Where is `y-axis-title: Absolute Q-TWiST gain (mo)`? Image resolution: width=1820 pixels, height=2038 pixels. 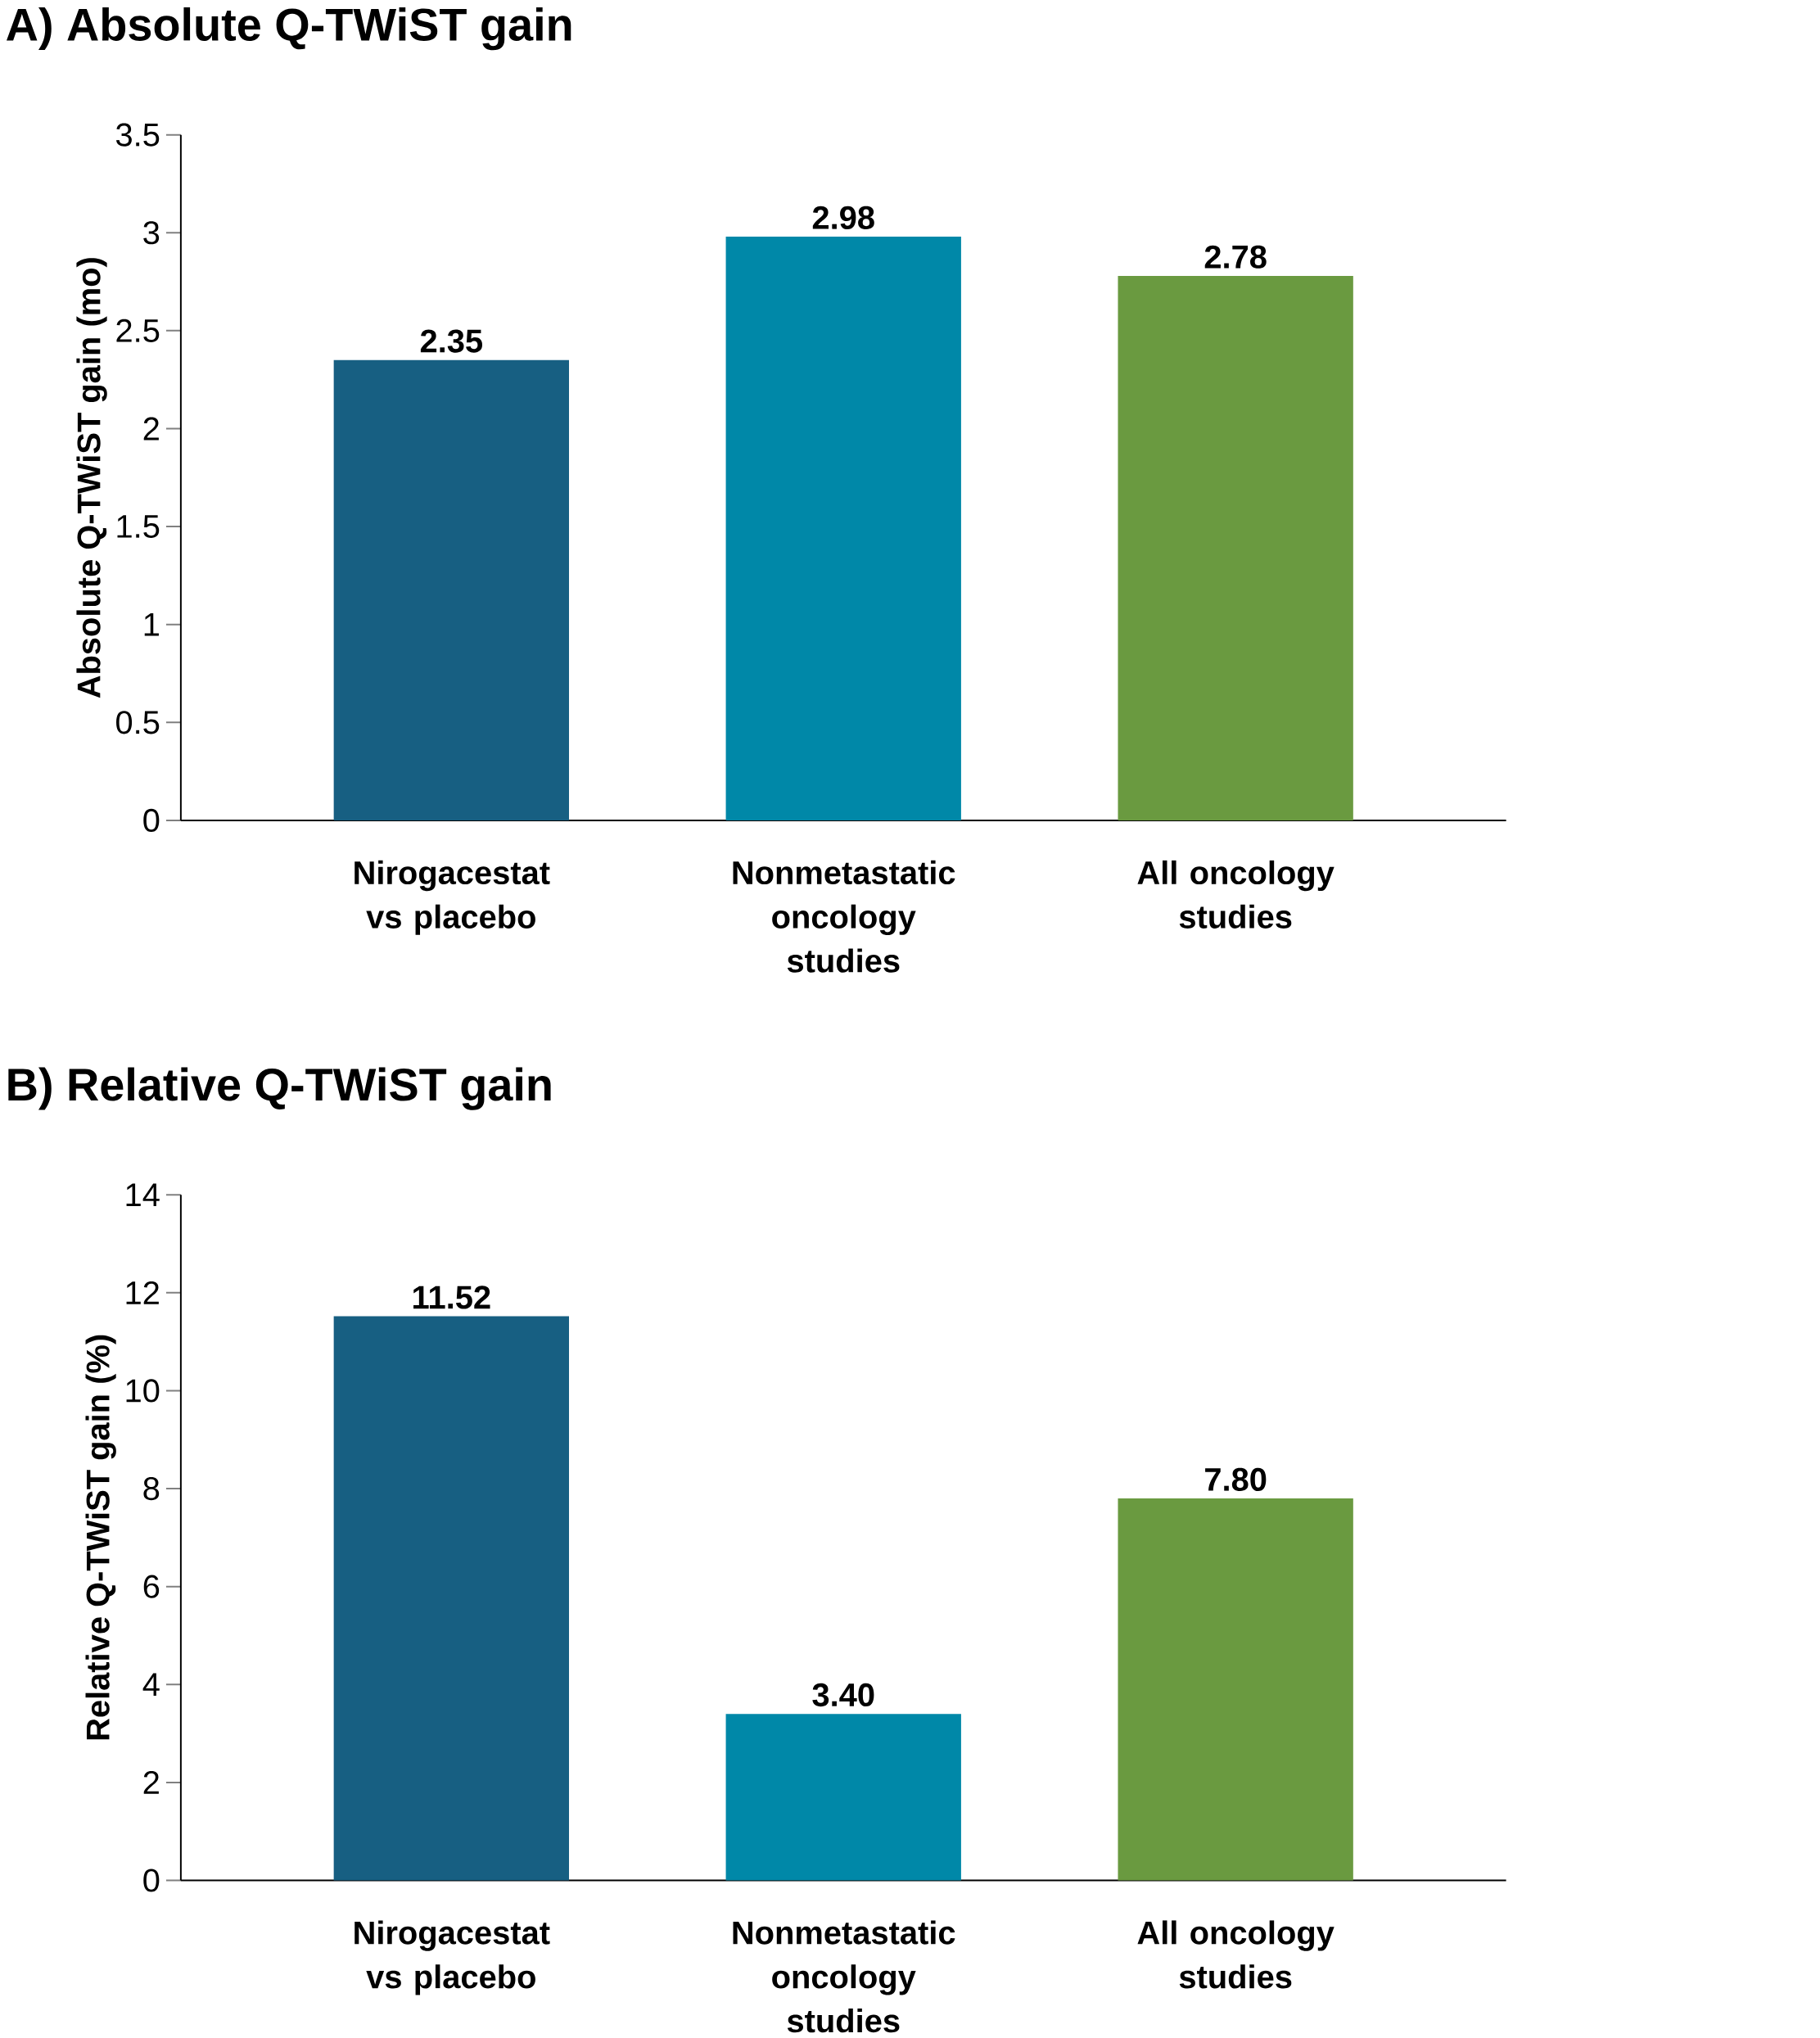
y-axis-title: Absolute Q-TWiST gain (mo) is located at coordinates (91, 478).